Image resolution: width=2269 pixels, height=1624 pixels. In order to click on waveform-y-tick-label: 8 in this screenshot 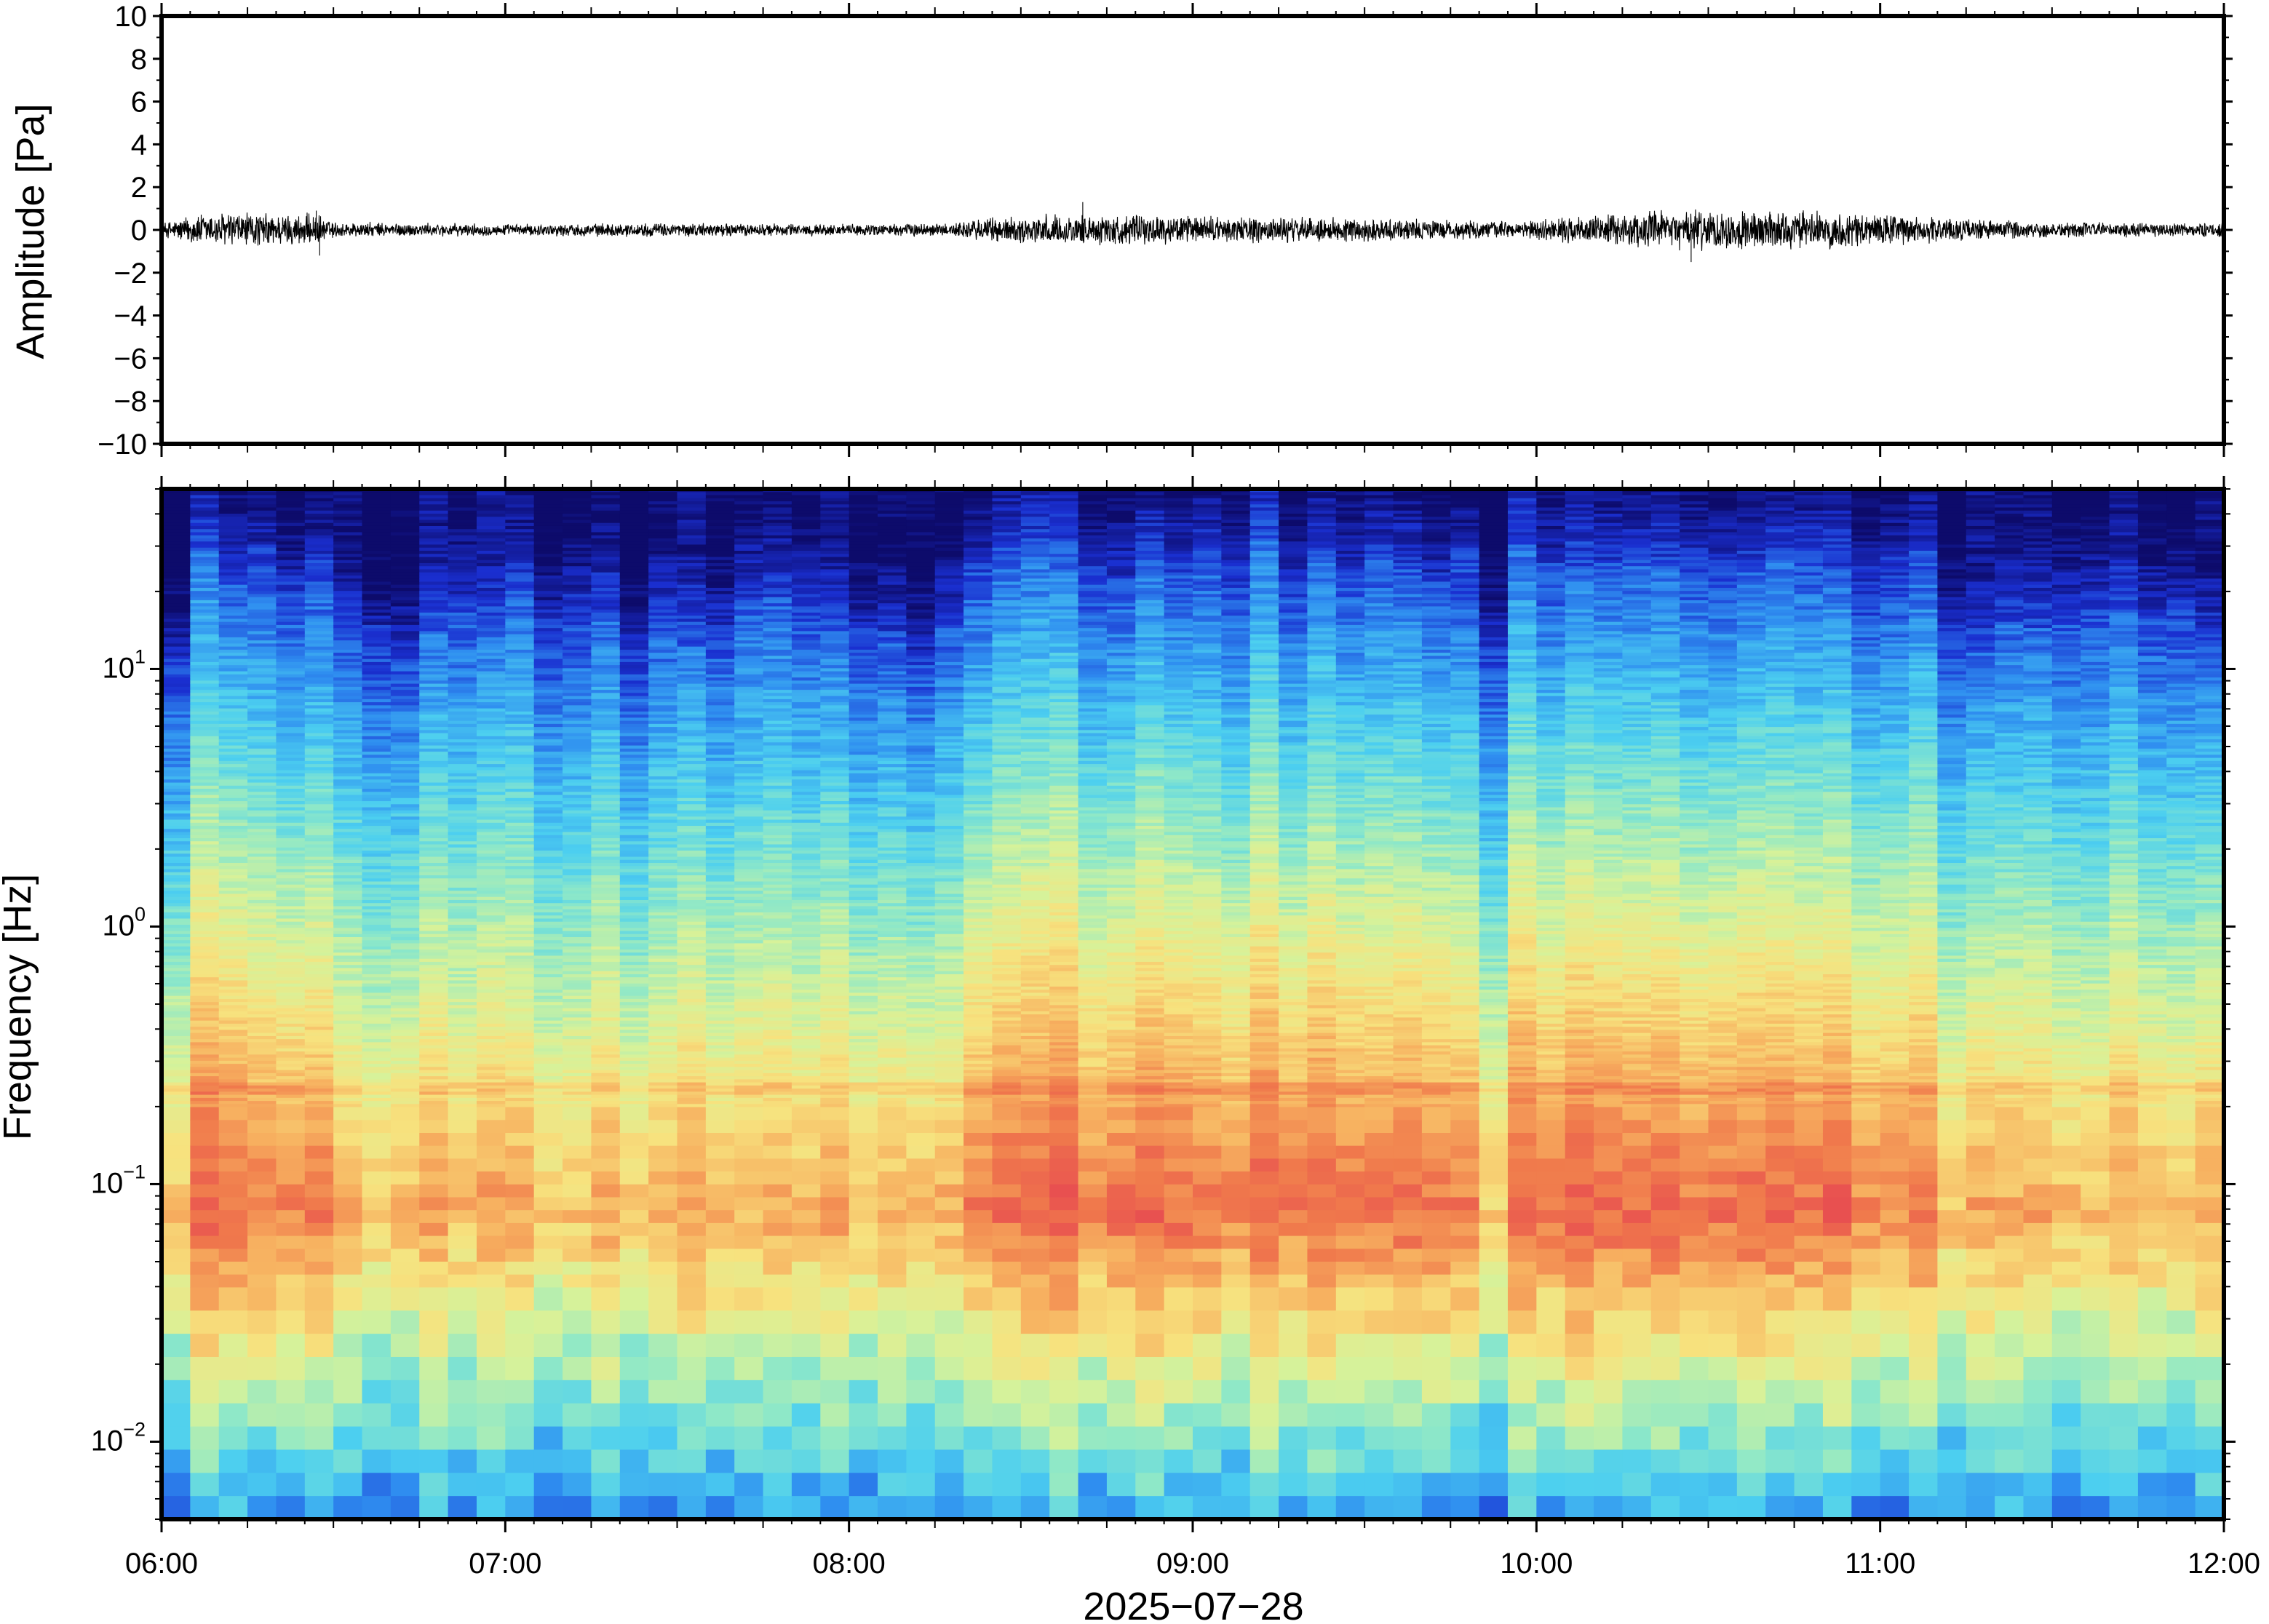, I will do `click(139, 60)`.